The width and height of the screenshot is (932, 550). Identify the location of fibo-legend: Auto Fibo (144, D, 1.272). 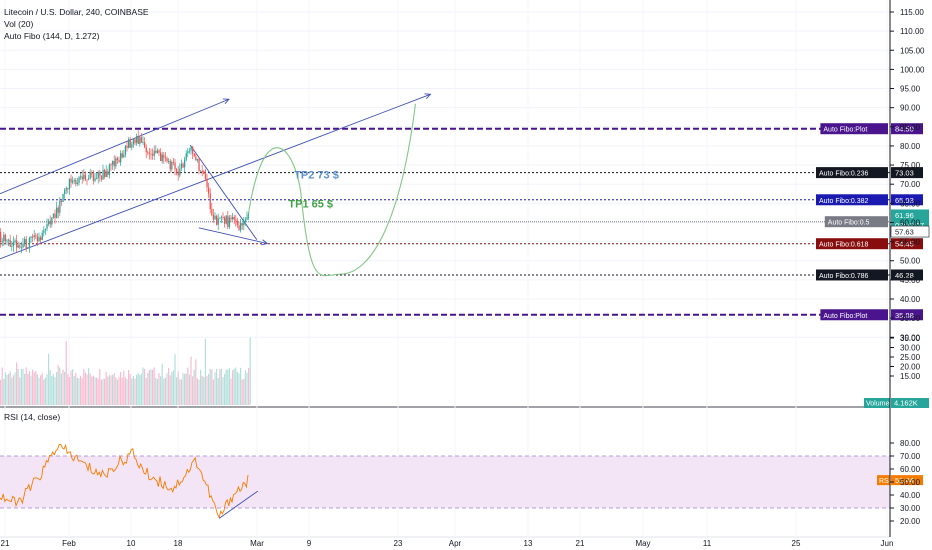
(52, 36).